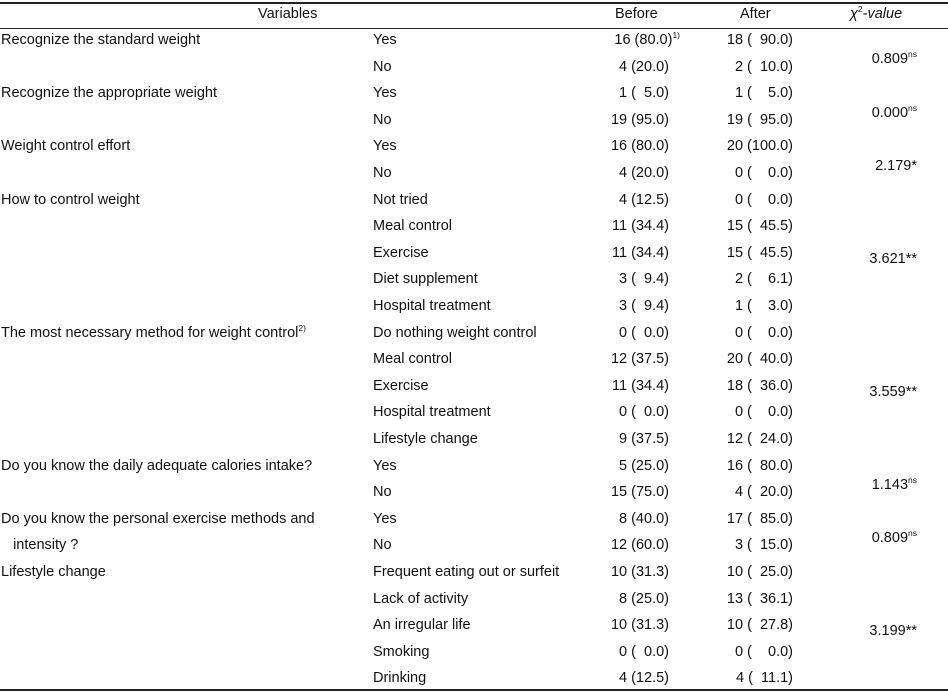 Image resolution: width=948 pixels, height=693 pixels. What do you see at coordinates (763, 66) in the screenshot?
I see `row-after-value: 2 ( 10.0)` at bounding box center [763, 66].